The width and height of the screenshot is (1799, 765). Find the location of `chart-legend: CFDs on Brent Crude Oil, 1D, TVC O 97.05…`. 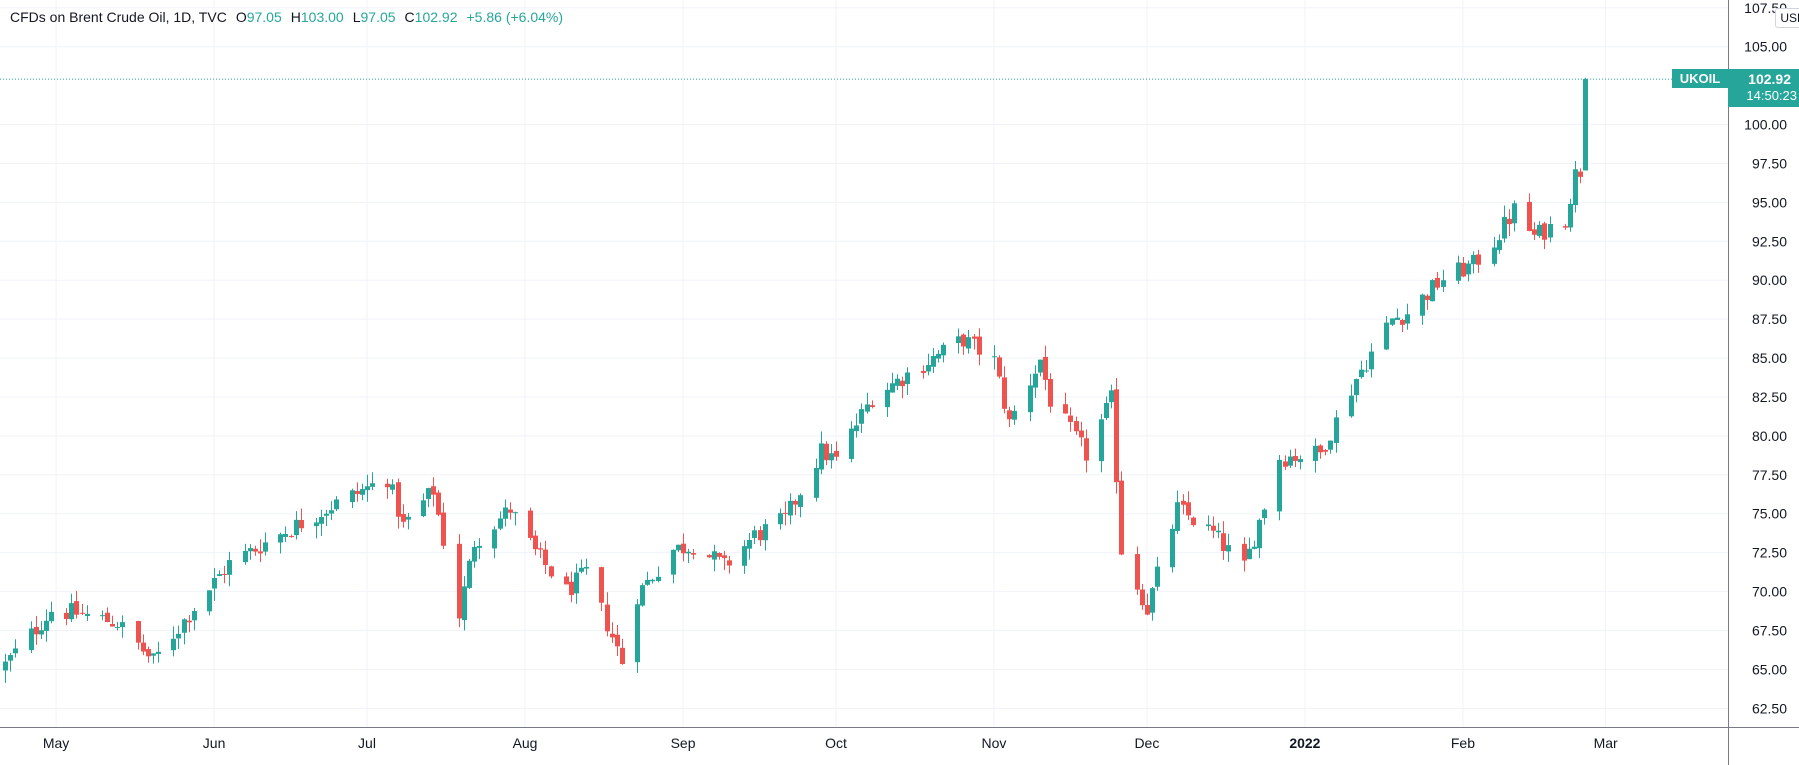

chart-legend: CFDs on Brent Crude Oil, 1D, TVC O 97.05… is located at coordinates (286, 17).